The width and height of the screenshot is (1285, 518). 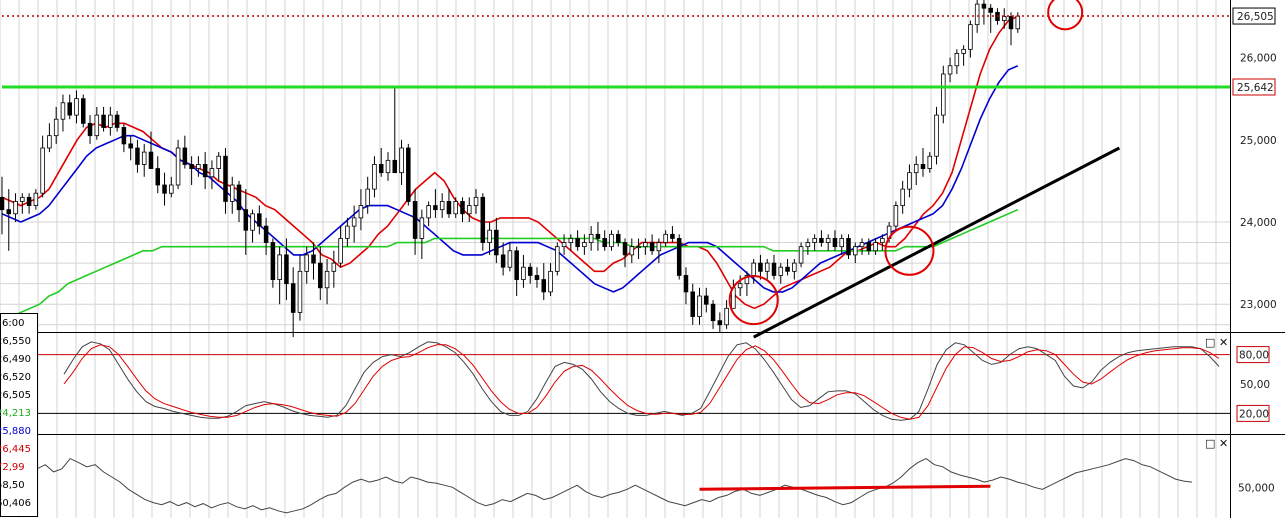 I want to click on last-price-tag: 26,505, so click(x=1255, y=17).